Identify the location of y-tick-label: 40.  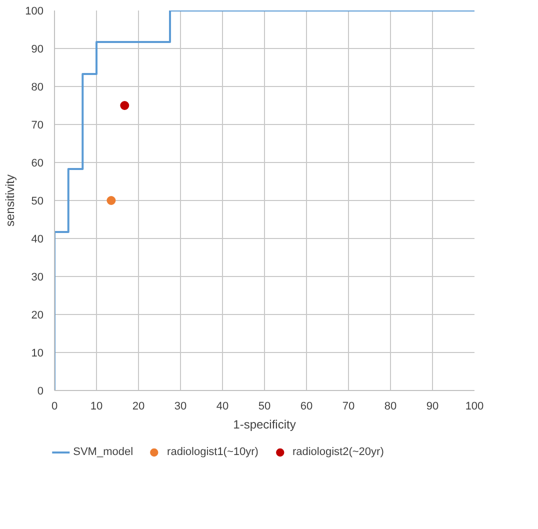
(37, 240).